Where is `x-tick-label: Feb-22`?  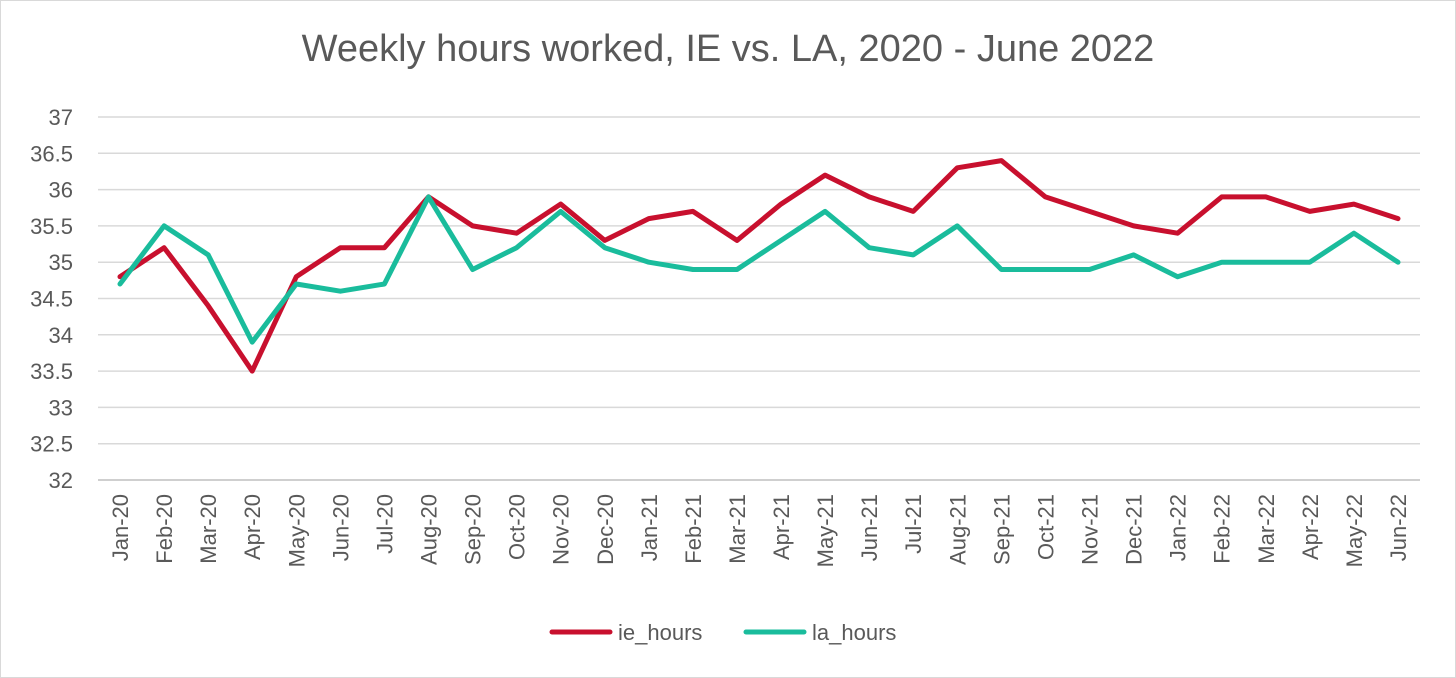 x-tick-label: Feb-22 is located at coordinates (1222, 529).